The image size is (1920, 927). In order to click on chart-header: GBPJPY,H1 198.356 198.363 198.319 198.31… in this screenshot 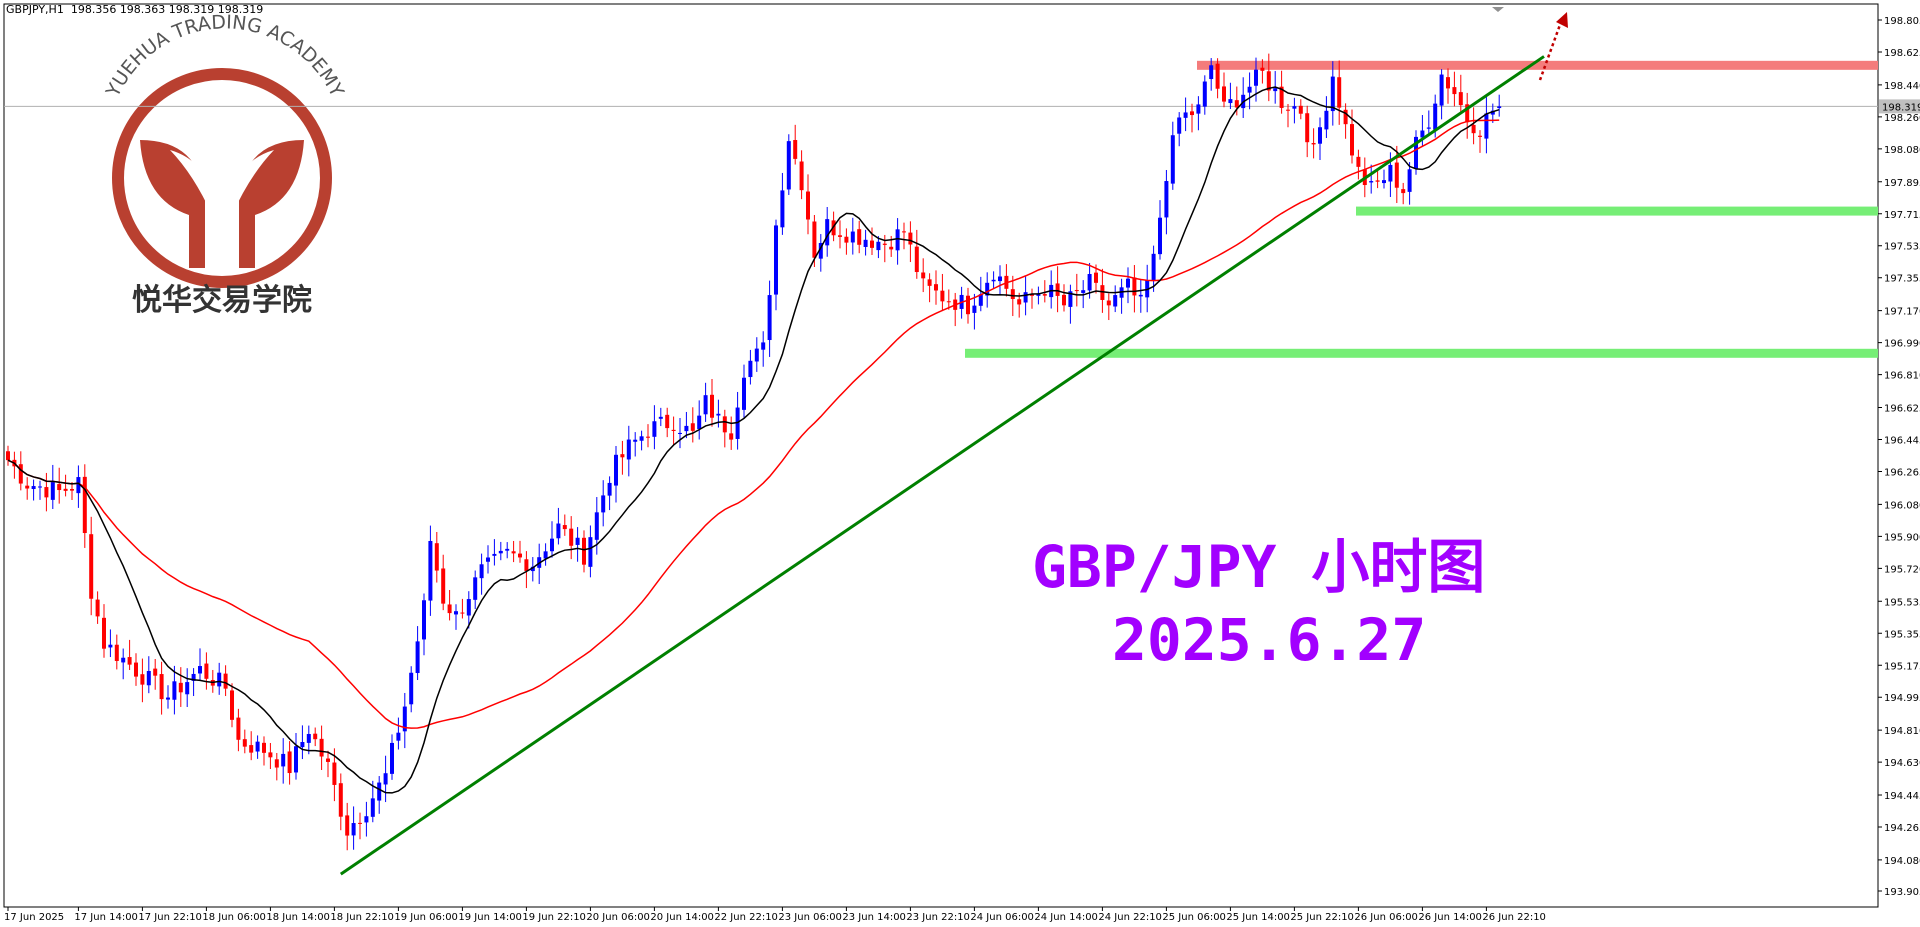, I will do `click(134, 9)`.